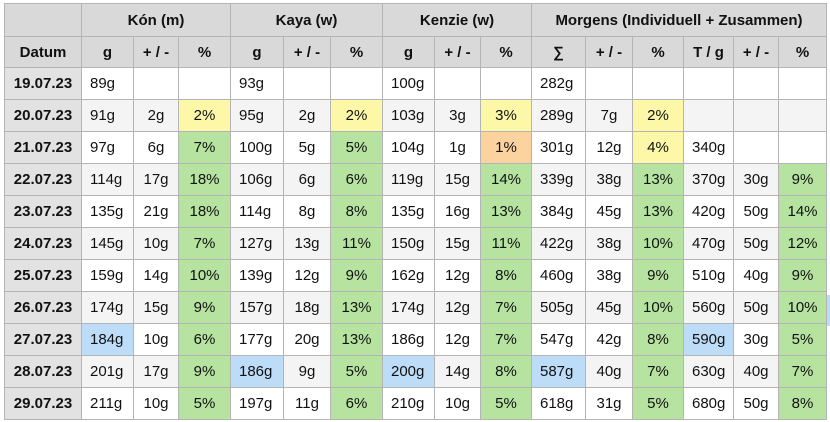 This screenshot has height=422, width=830. Describe the element at coordinates (307, 147) in the screenshot. I see `delta-cell: 5g` at that location.